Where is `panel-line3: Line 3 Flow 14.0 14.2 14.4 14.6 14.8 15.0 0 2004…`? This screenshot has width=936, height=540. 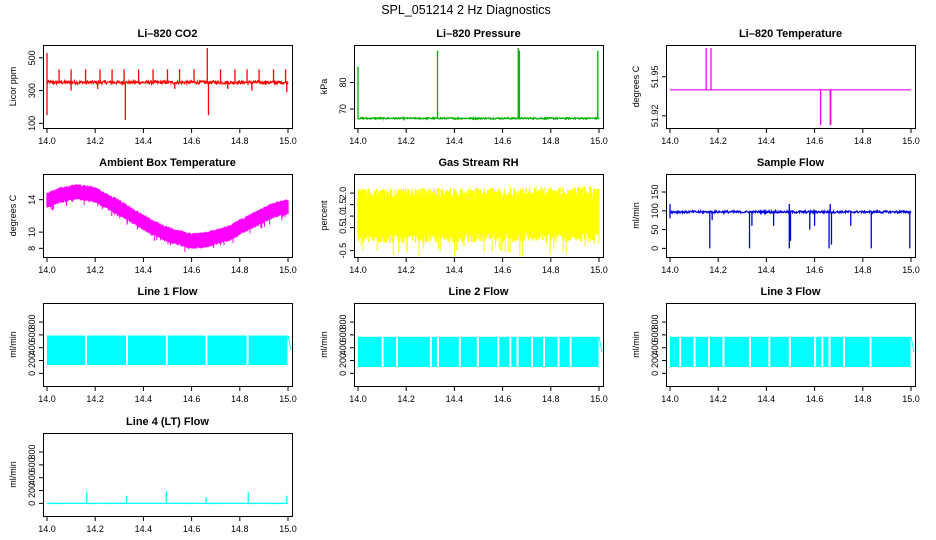
panel-line3: Line 3 Flow 14.0 14.2 14.4 14.6 14.8 15.0 0 2004… is located at coordinates (775, 345).